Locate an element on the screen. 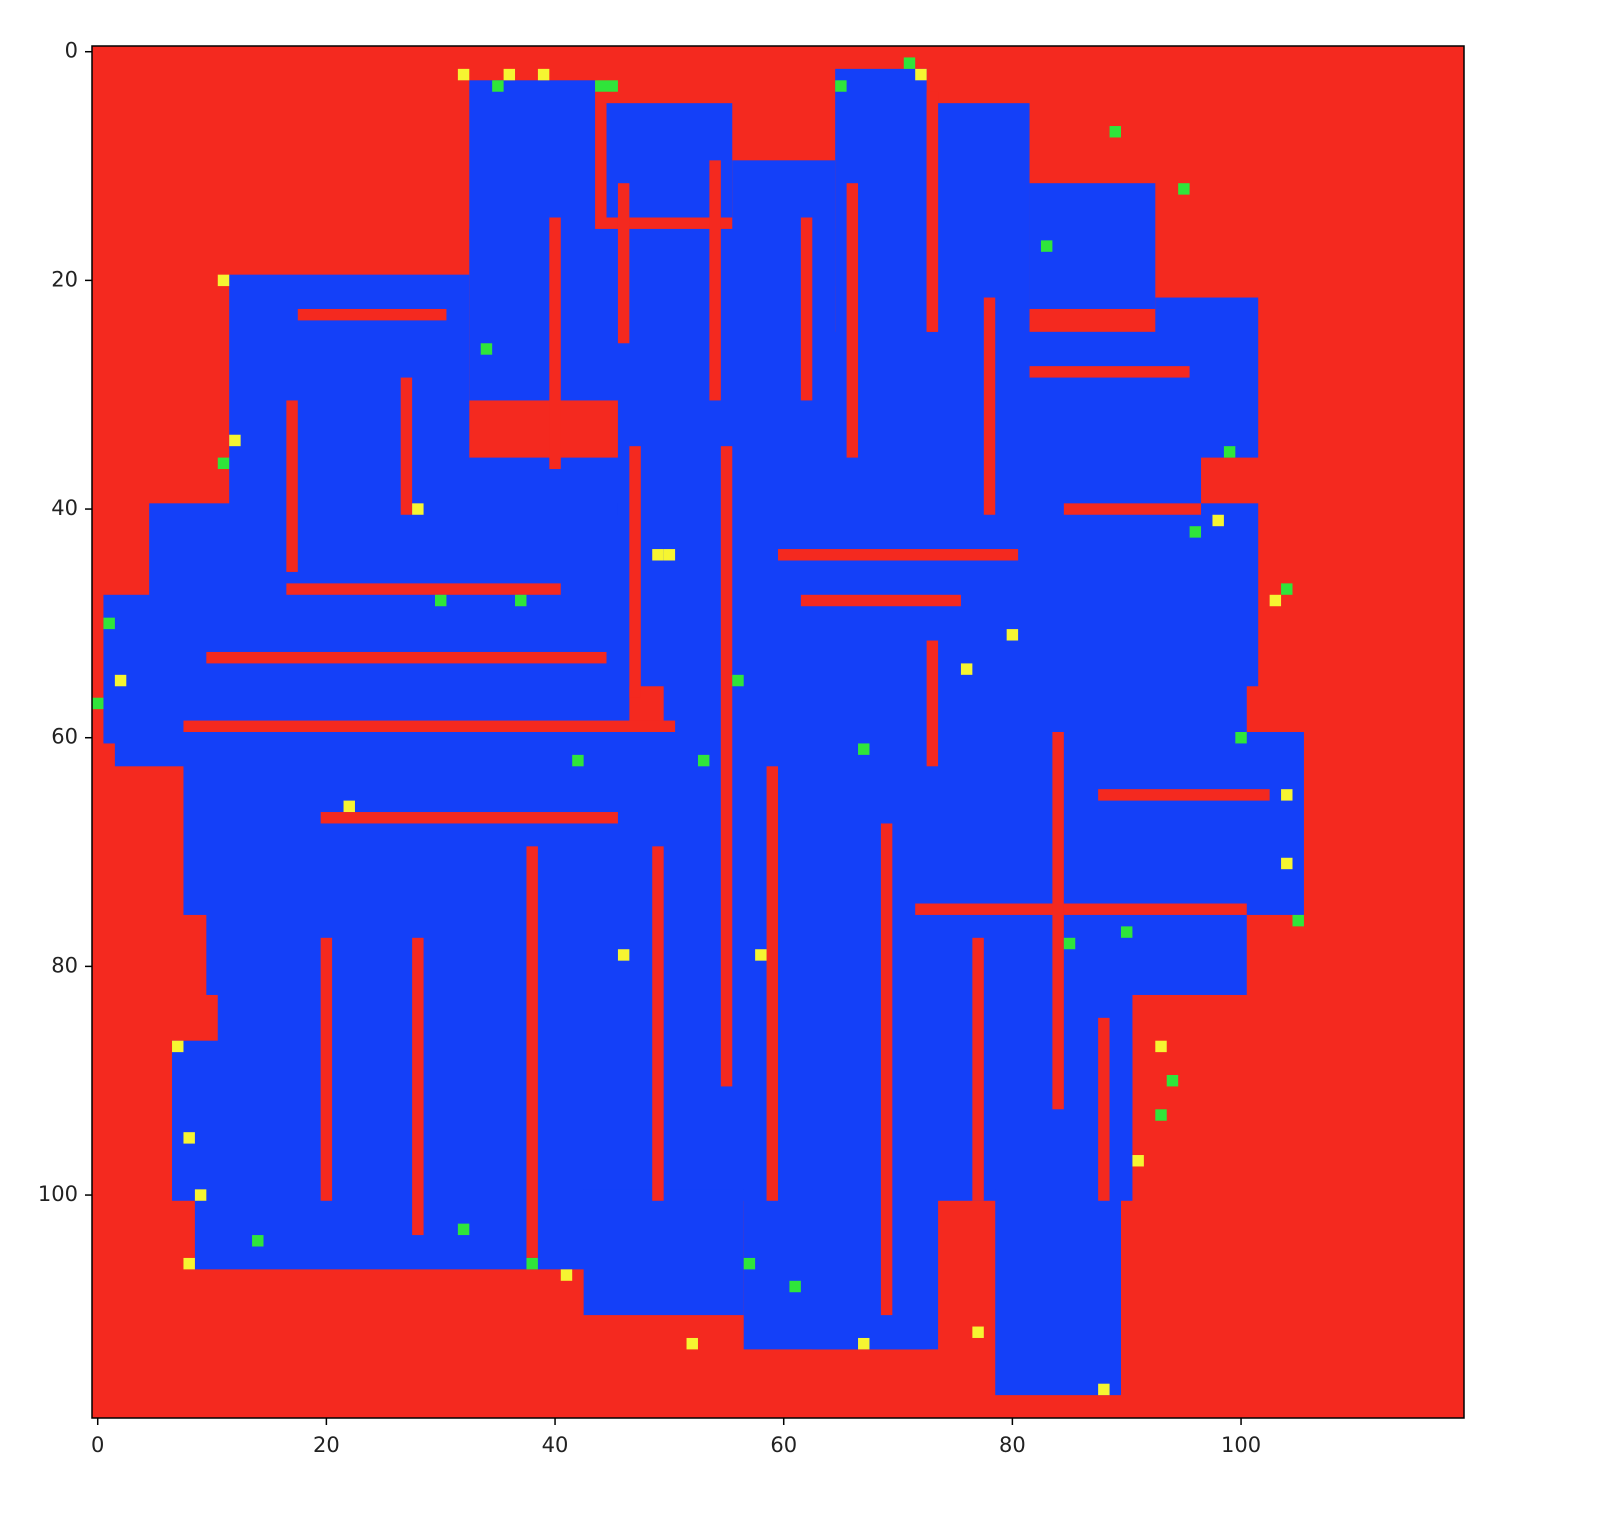  y-tick-label: 100 is located at coordinates (58, 1194).